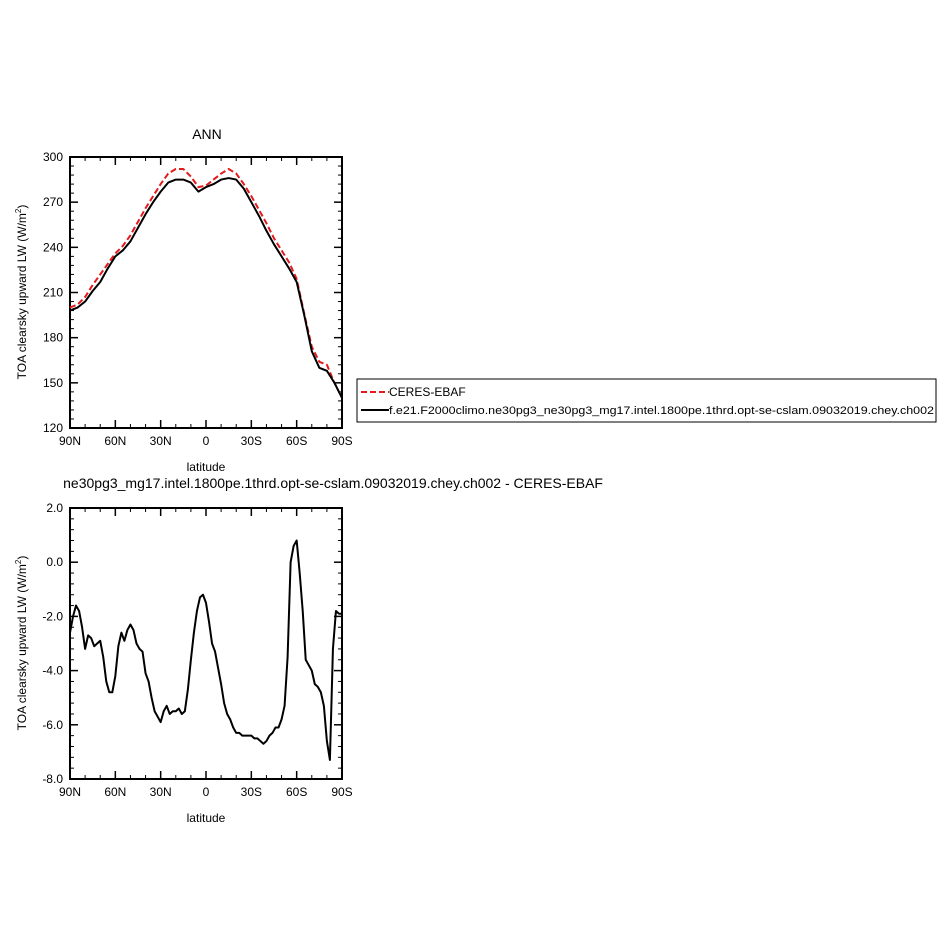  Describe the element at coordinates (53, 202) in the screenshot. I see `top-y-tick-label: 270` at that location.